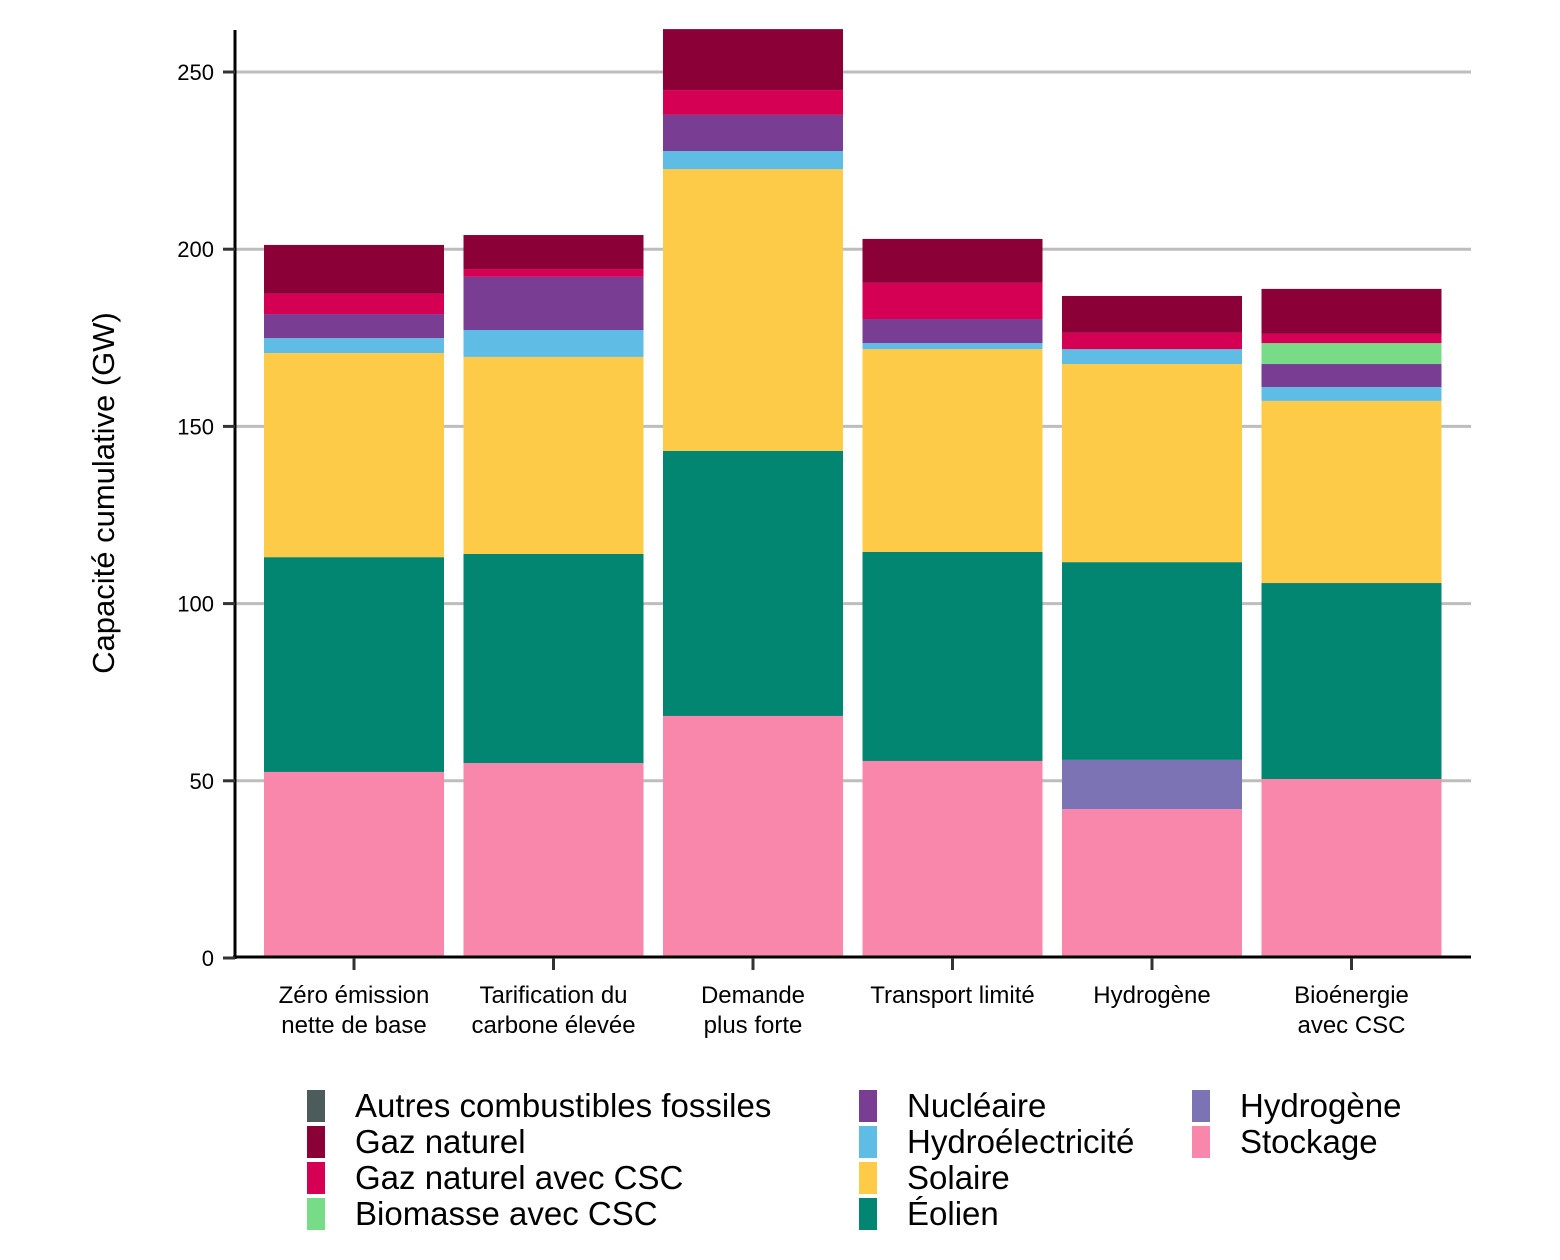  I want to click on x-tick-label-line: Zéro émission, so click(354, 995).